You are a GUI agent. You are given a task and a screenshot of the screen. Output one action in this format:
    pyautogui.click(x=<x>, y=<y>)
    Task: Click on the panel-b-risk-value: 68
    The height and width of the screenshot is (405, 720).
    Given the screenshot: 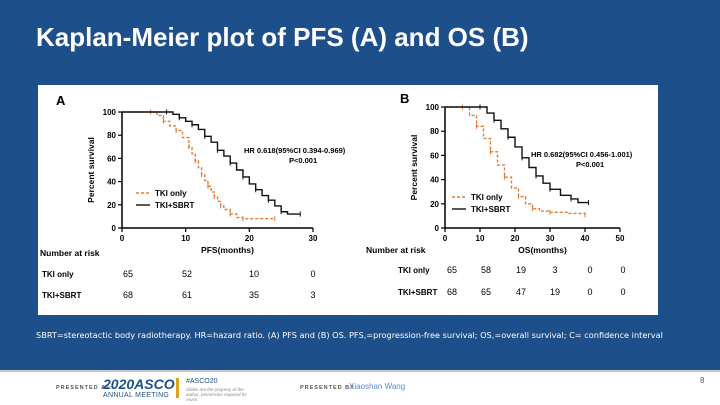 What is the action you would take?
    pyautogui.click(x=452, y=292)
    